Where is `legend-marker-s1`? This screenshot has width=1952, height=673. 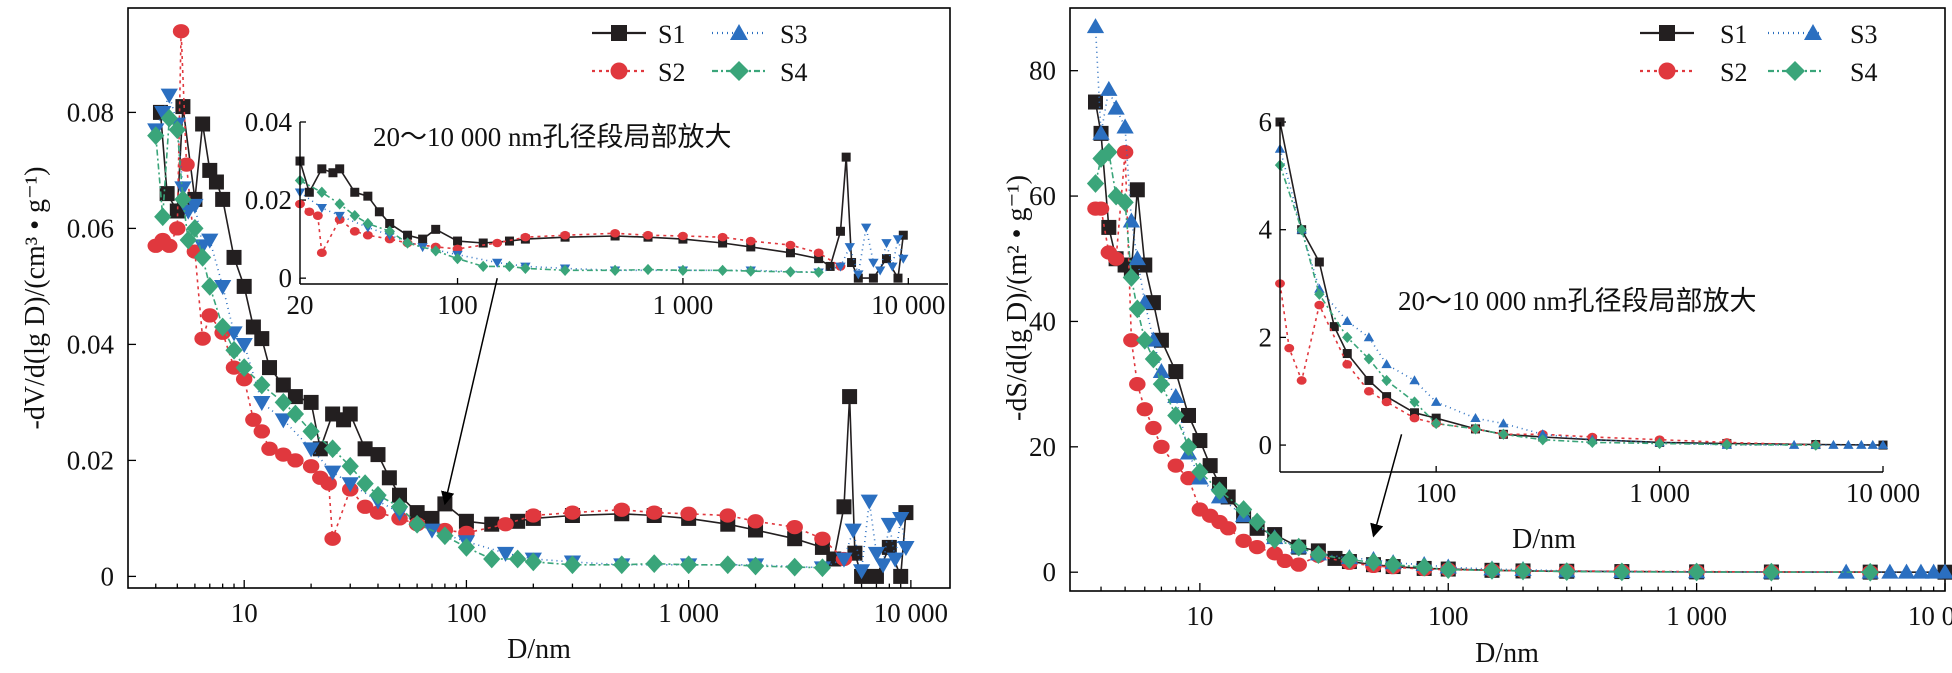
legend-marker-s1 is located at coordinates (1667, 33).